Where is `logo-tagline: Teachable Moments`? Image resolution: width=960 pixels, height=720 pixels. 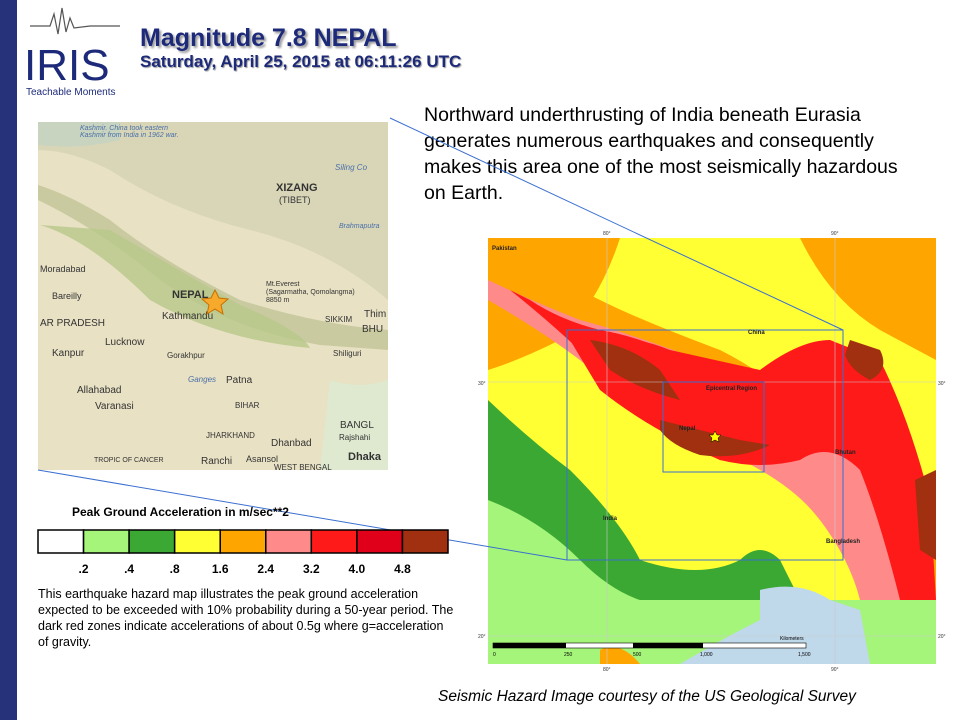 logo-tagline: Teachable Moments is located at coordinates (71, 92).